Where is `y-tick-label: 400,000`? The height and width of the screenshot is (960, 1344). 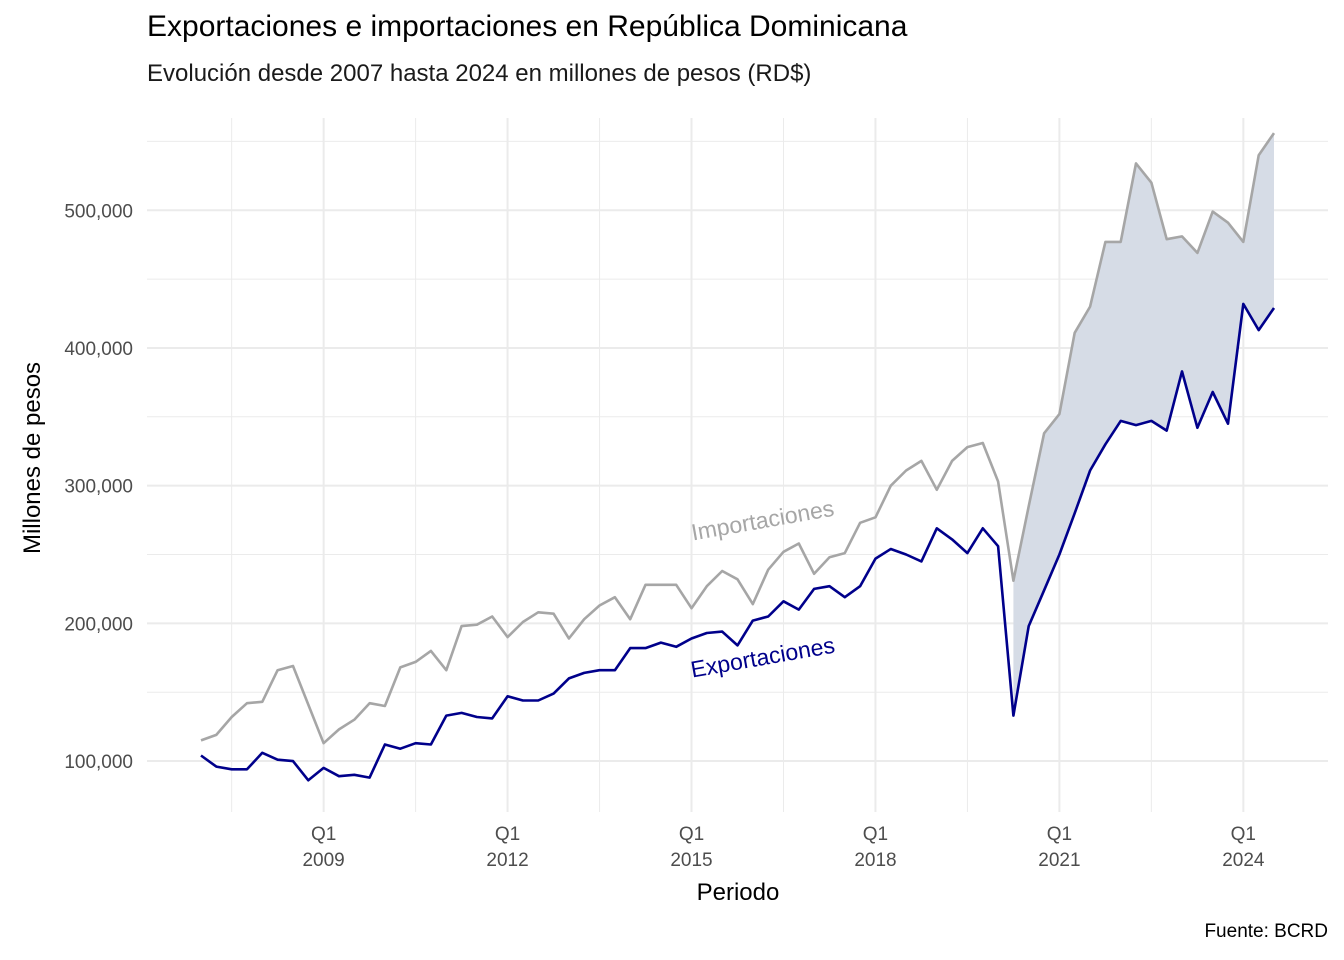 y-tick-label: 400,000 is located at coordinates (98, 349).